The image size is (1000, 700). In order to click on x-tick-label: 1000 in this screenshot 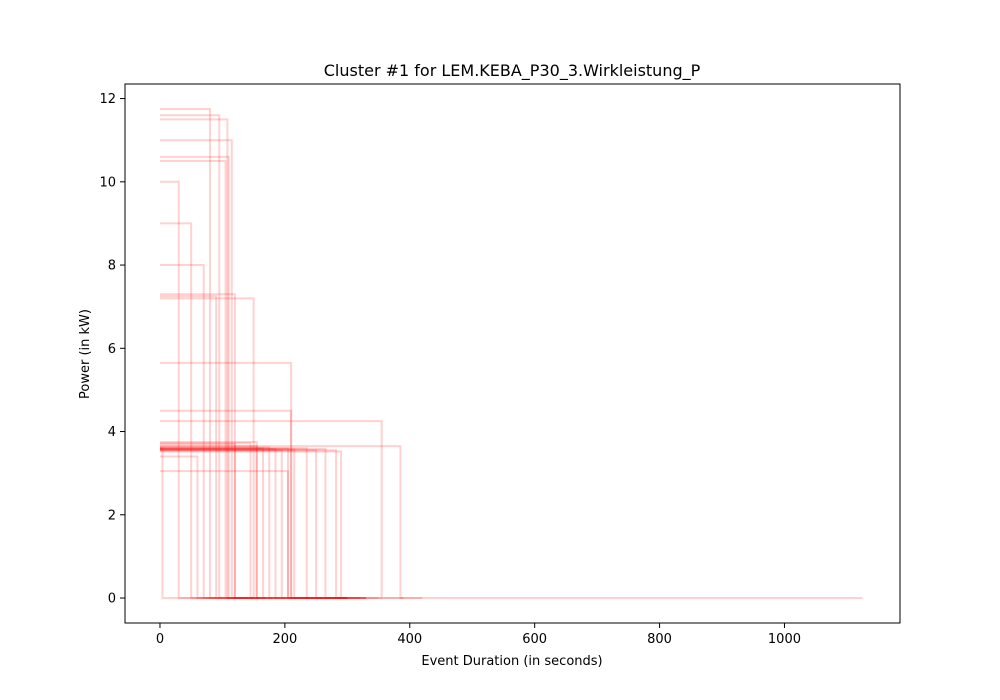, I will do `click(784, 639)`.